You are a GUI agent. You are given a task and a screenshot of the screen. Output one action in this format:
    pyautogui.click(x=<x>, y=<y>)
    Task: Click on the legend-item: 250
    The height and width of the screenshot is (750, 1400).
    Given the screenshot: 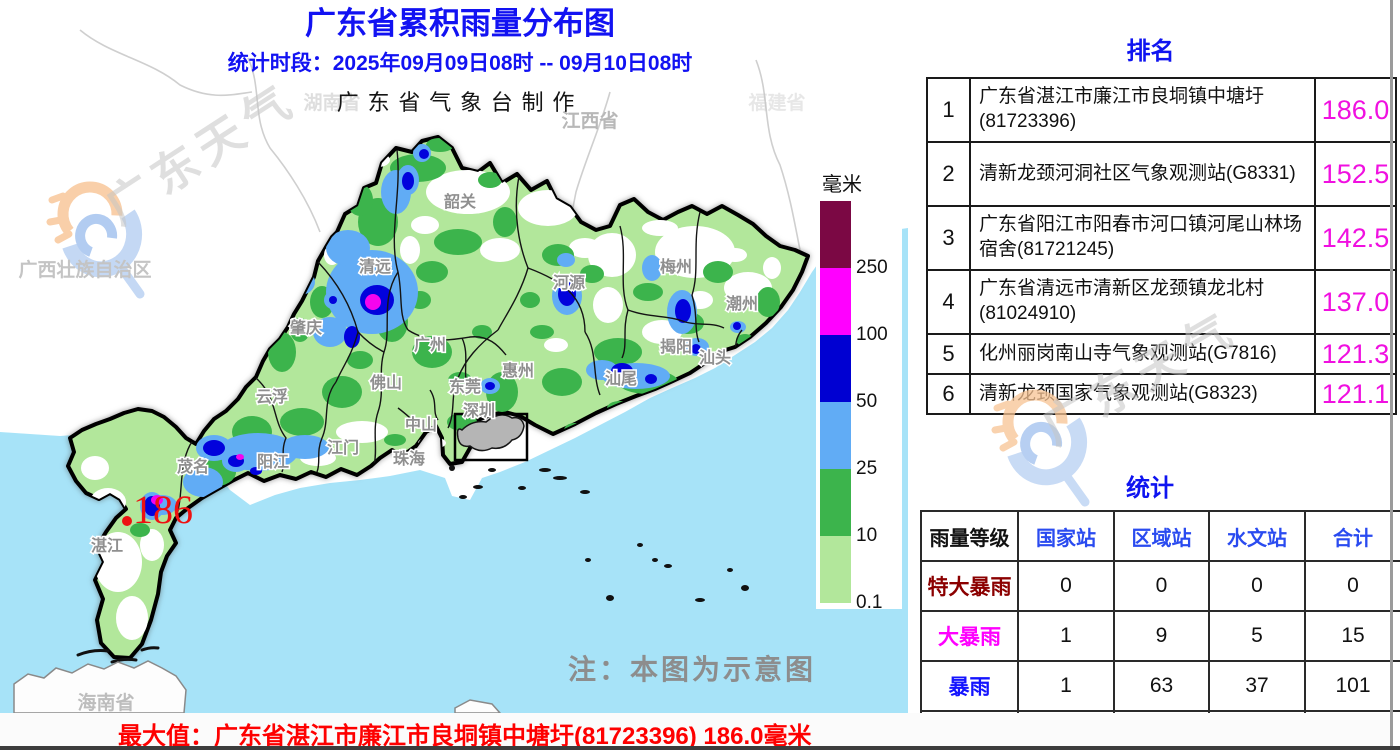 What is the action you would take?
    pyautogui.click(x=854, y=239)
    